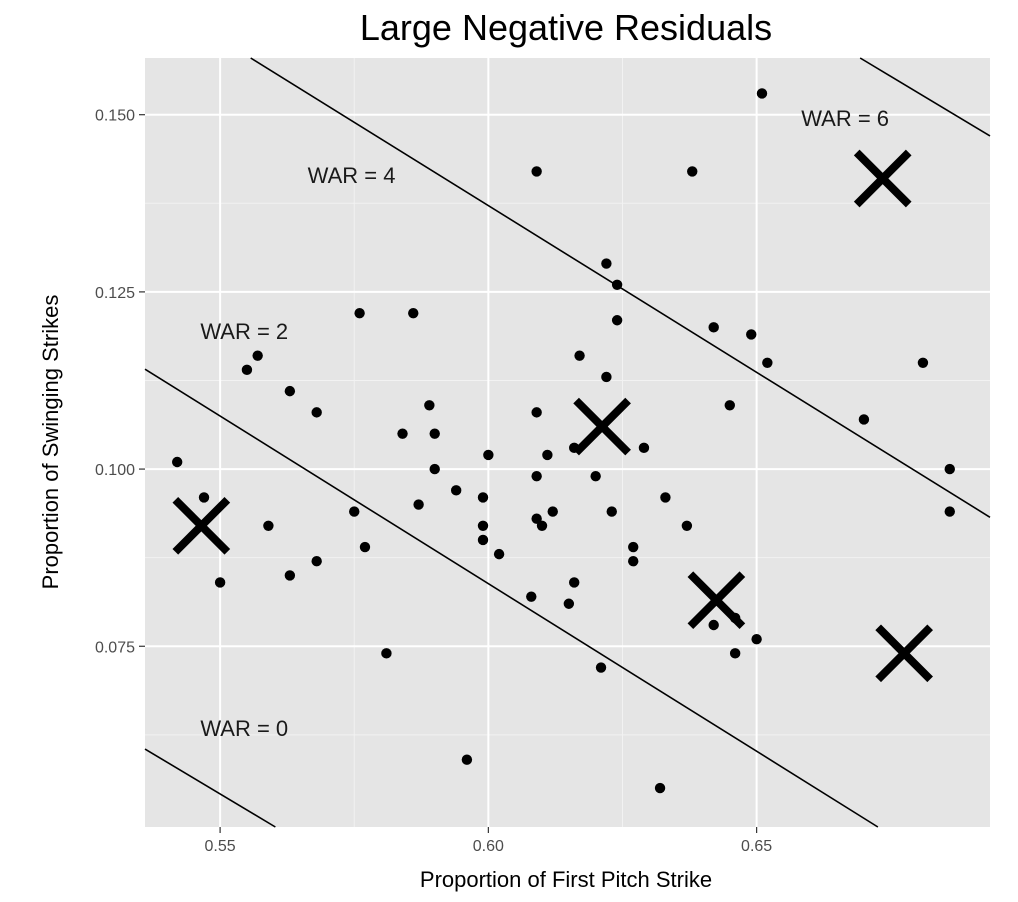  What do you see at coordinates (566, 879) in the screenshot?
I see `x-axis-title: Proportion of First Pitch Strike` at bounding box center [566, 879].